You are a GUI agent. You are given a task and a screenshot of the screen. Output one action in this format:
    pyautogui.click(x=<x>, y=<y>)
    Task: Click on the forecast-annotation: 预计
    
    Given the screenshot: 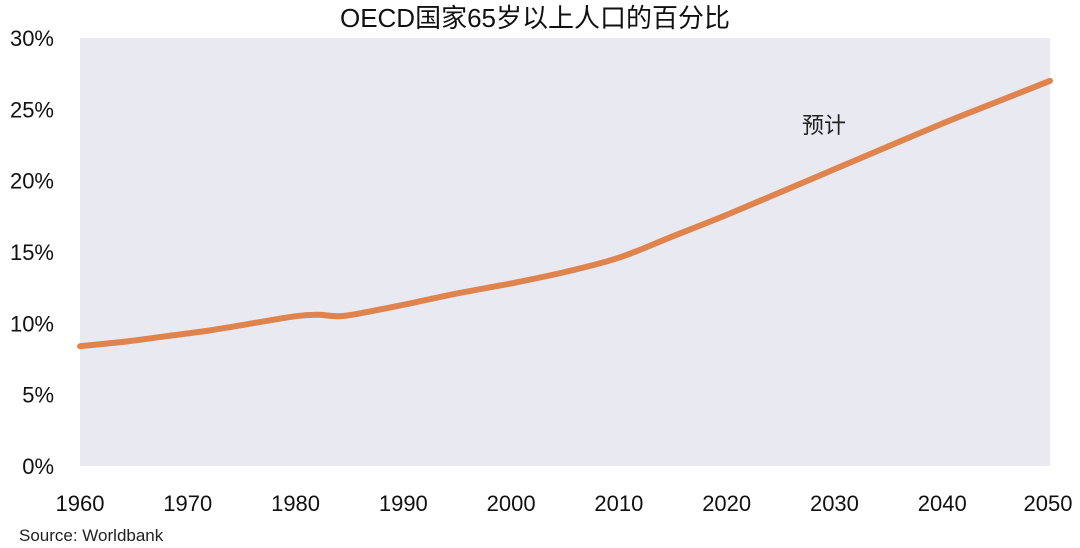 What is the action you would take?
    pyautogui.click(x=824, y=125)
    